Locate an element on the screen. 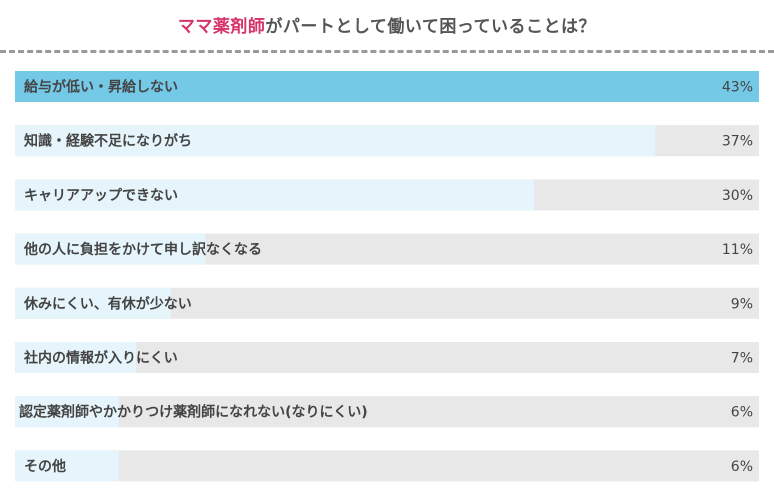  bar-label: 休みにくい、有休が少ない is located at coordinates (107, 303).